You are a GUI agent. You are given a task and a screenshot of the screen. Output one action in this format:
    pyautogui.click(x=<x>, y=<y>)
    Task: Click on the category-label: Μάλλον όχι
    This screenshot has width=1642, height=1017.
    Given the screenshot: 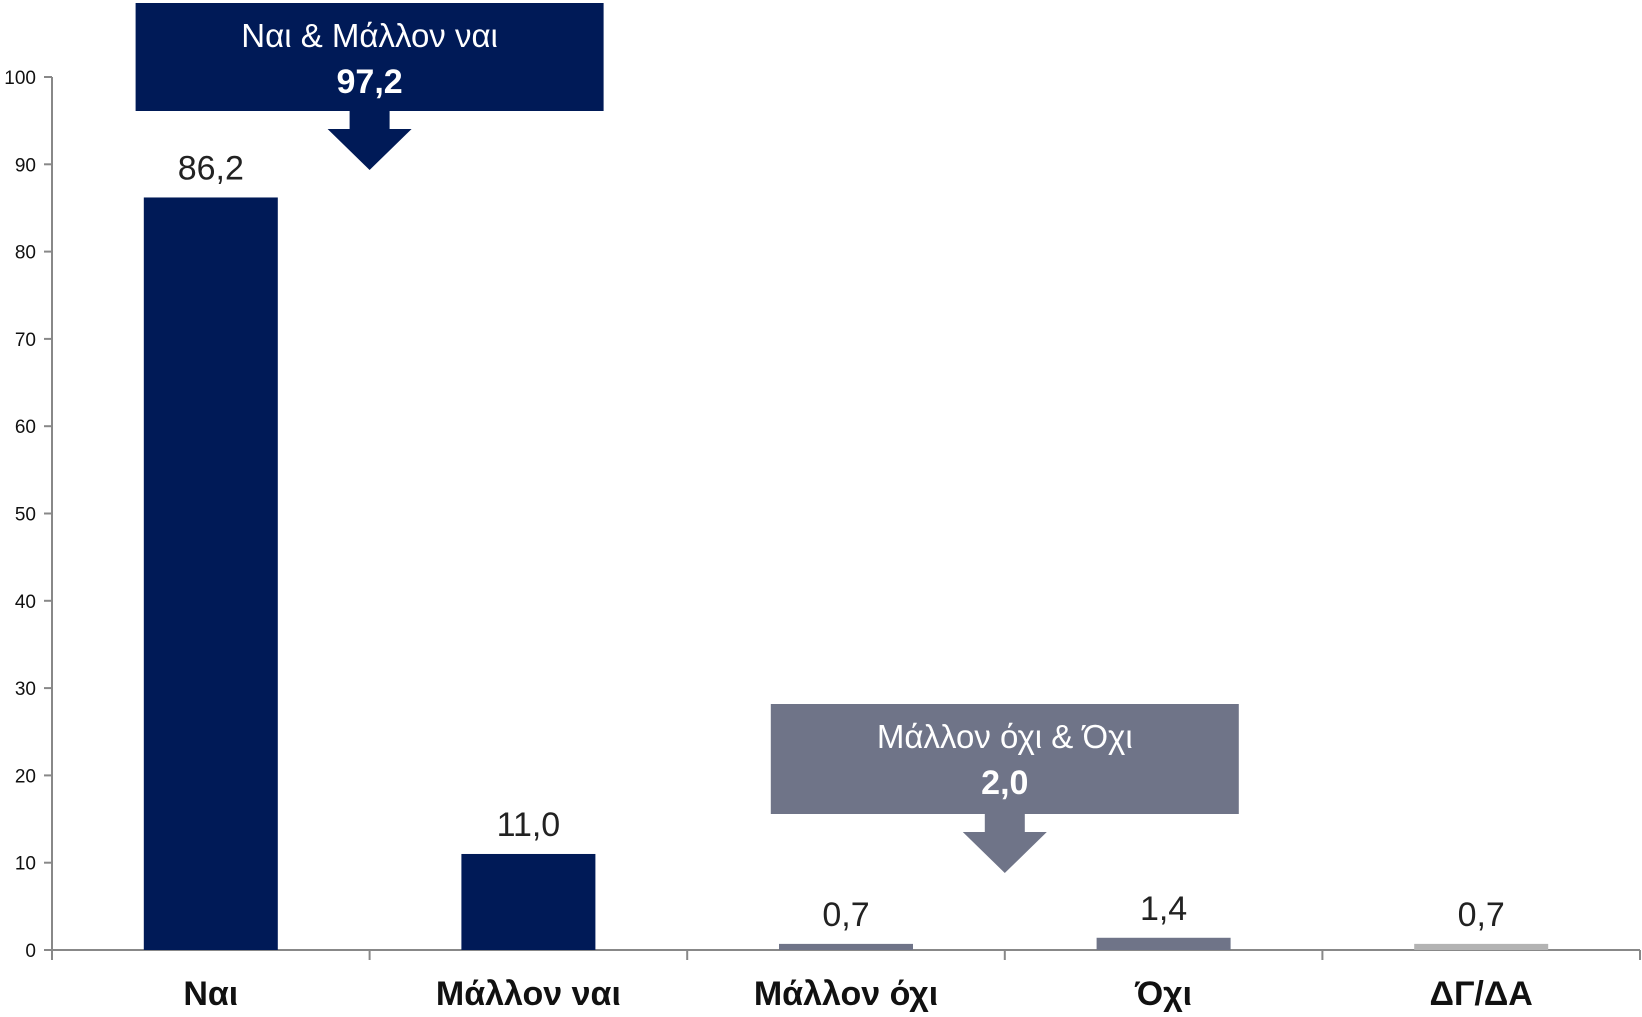 What is the action you would take?
    pyautogui.click(x=846, y=994)
    